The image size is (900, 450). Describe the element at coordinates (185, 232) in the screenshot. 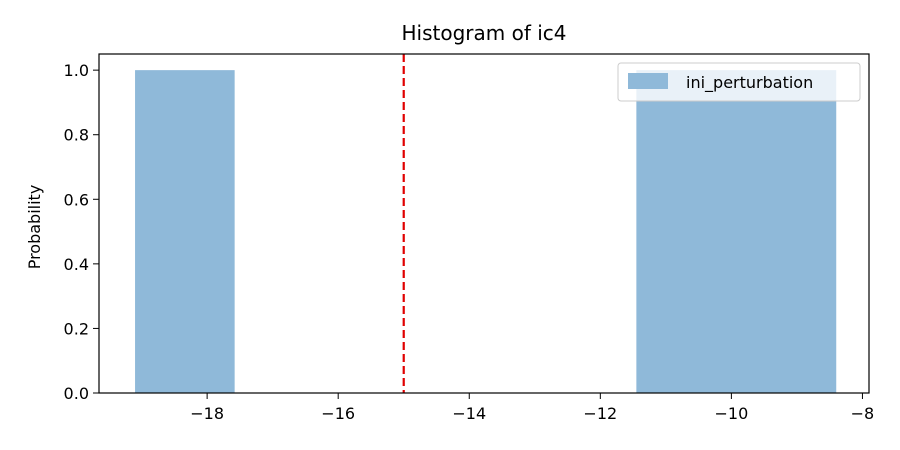

I see `histogram-bar` at that location.